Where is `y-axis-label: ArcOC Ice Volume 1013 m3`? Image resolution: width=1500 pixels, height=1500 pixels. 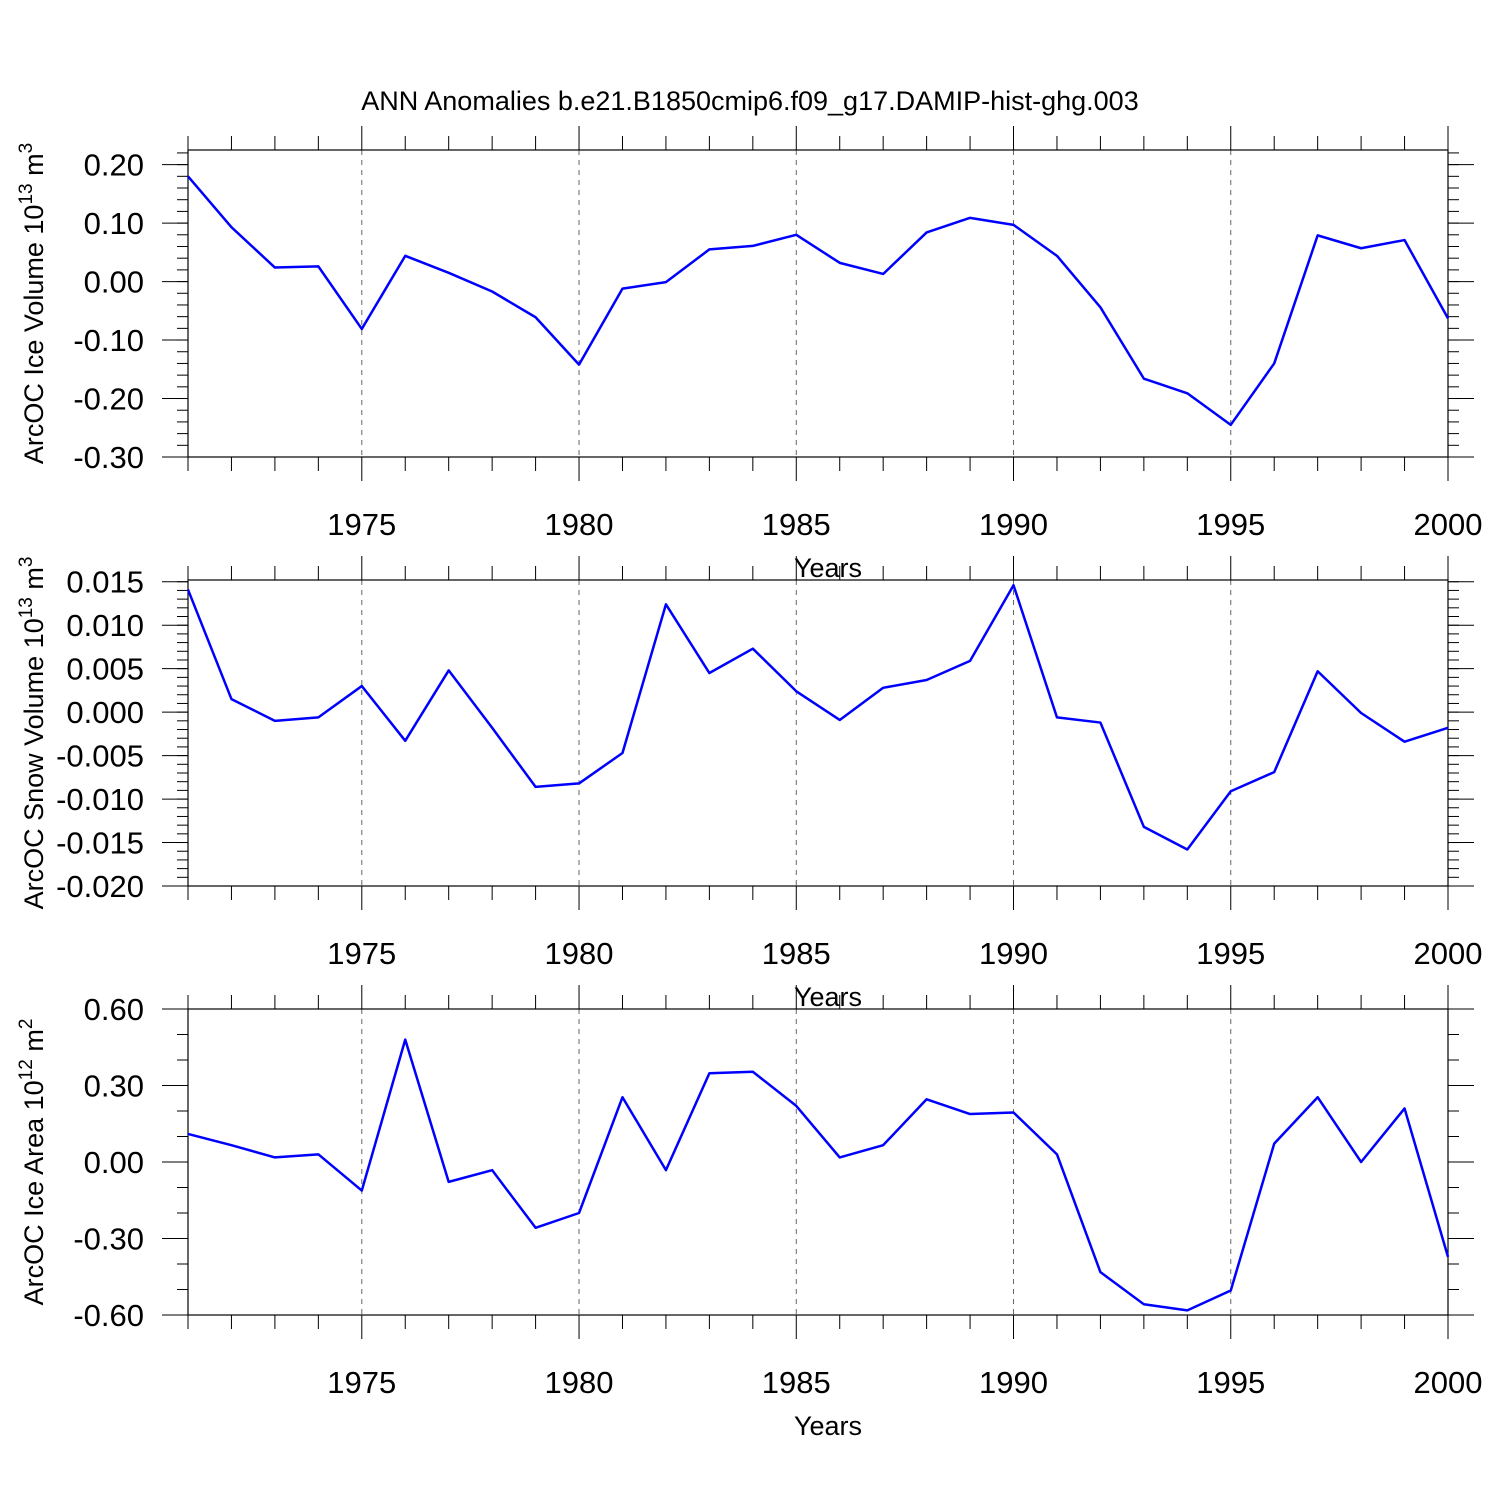
y-axis-label: ArcOC Ice Volume 1013 m3 is located at coordinates (32, 303).